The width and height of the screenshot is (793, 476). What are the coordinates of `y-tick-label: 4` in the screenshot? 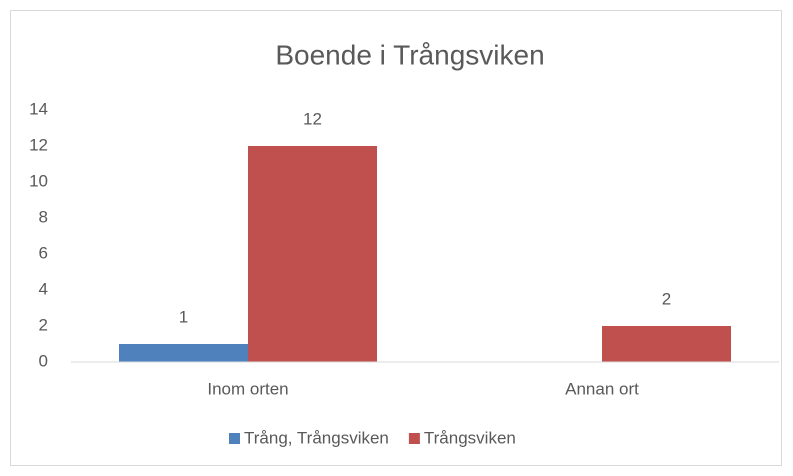 It's located at (43, 288).